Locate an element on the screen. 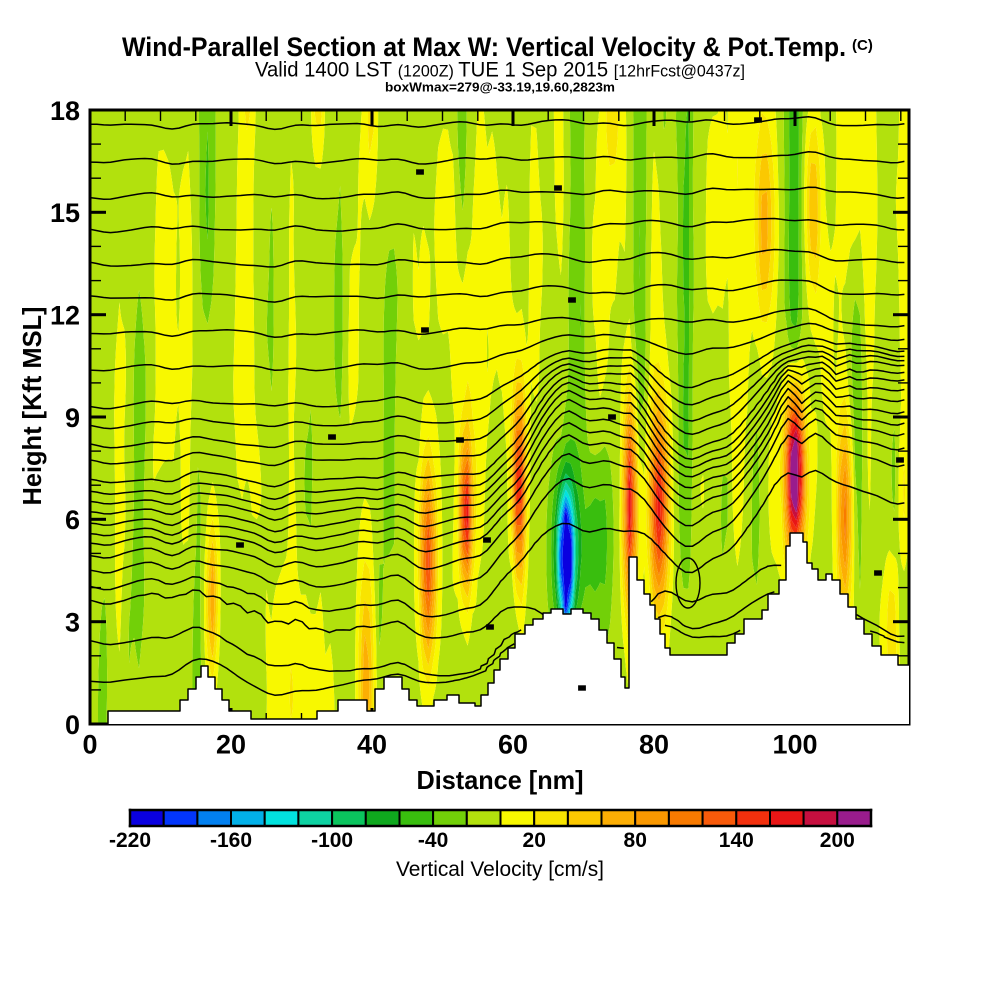 The width and height of the screenshot is (1000, 1000). svg-text: Valid 1400 LST is located at coordinates (323, 70).